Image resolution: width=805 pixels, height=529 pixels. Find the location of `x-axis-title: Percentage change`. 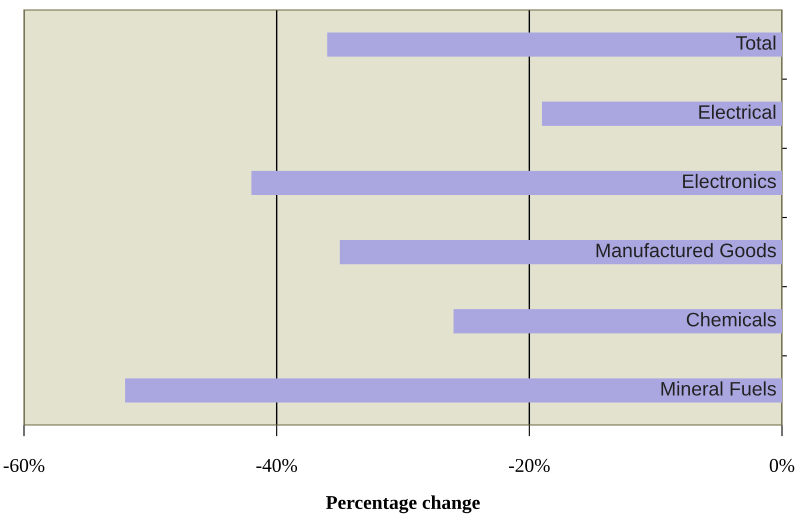

x-axis-title: Percentage change is located at coordinates (403, 504).